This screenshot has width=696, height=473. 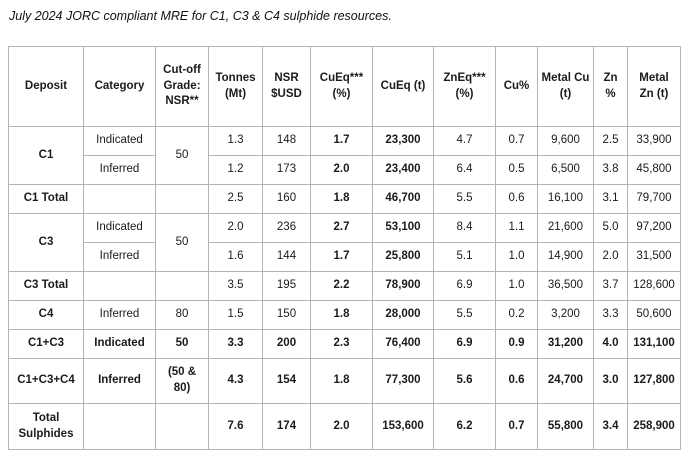 What do you see at coordinates (464, 170) in the screenshot?
I see `cell-zneq-pct: 6.4` at bounding box center [464, 170].